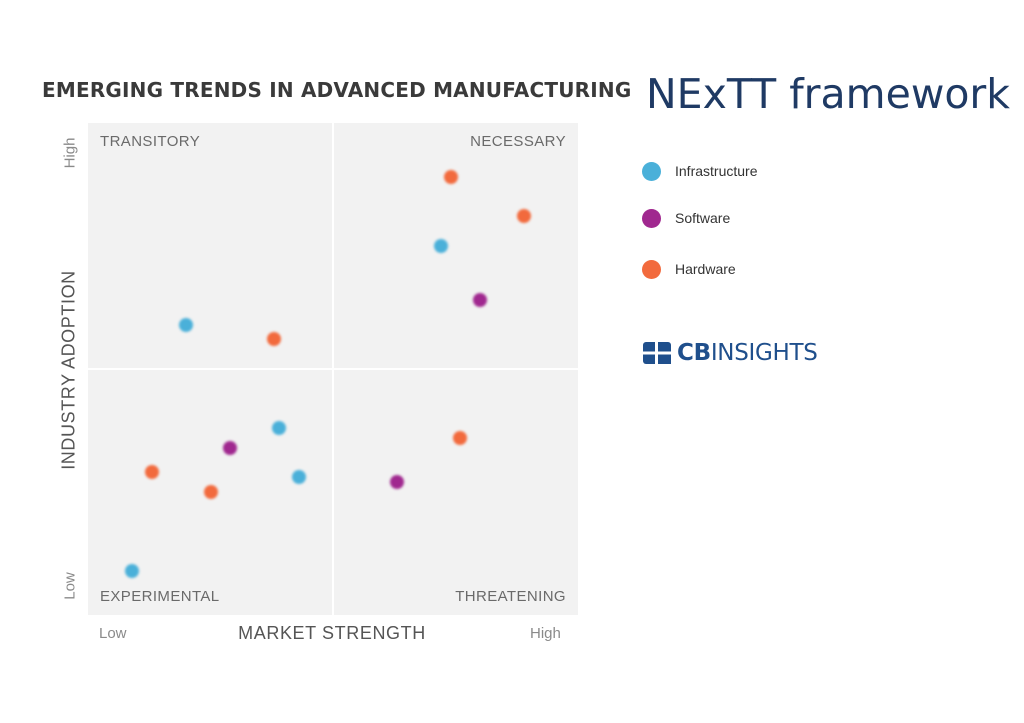 The width and height of the screenshot is (1024, 723). I want to click on legend-item-infrastructure: Infrastructure, so click(699, 171).